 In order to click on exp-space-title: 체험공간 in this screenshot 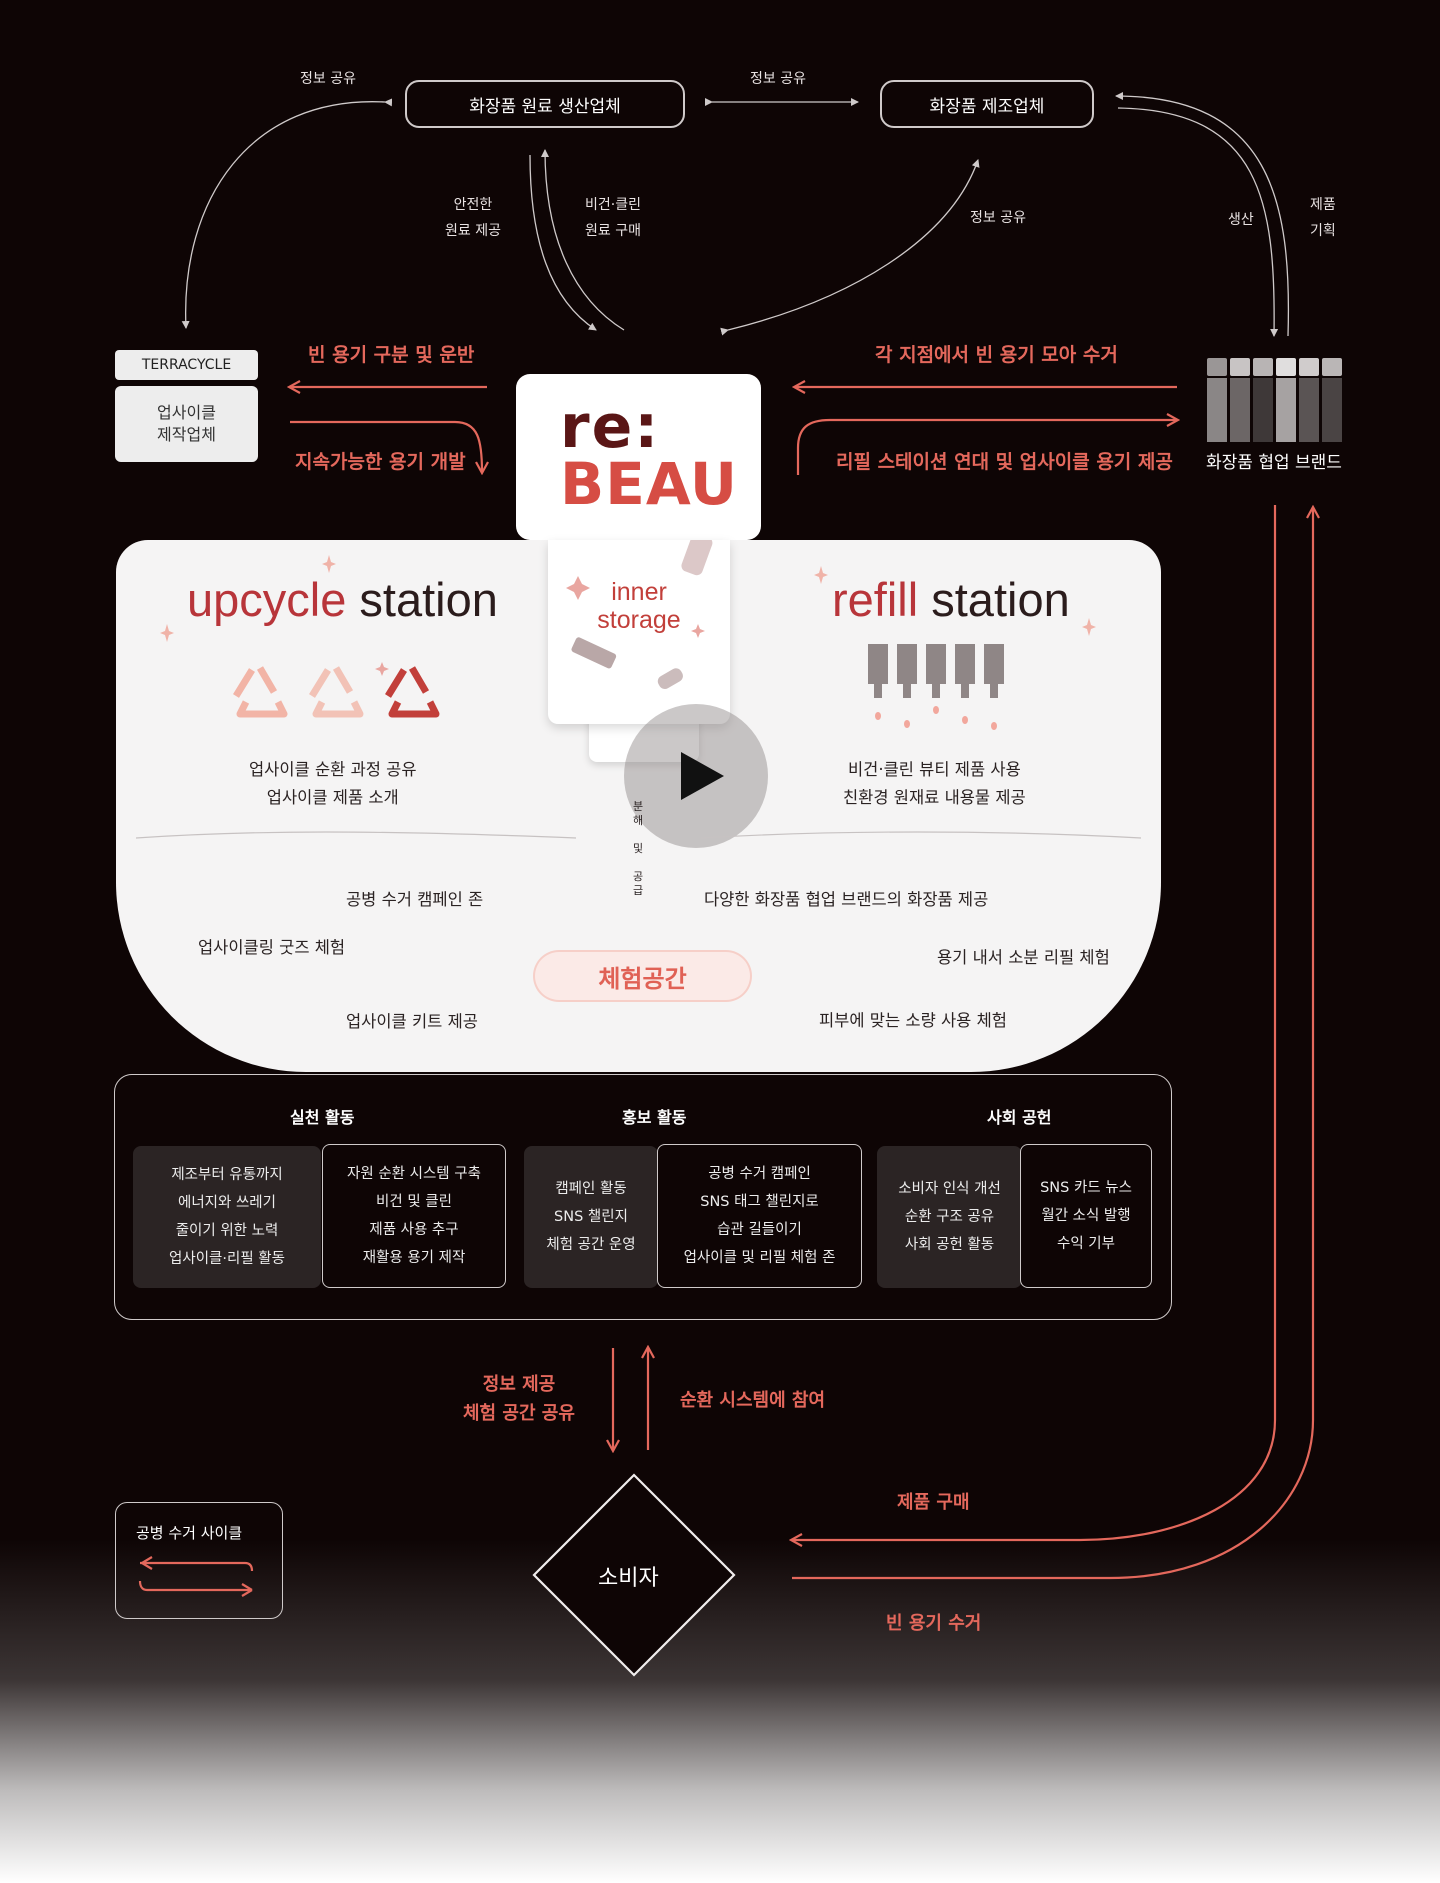, I will do `click(642, 976)`.